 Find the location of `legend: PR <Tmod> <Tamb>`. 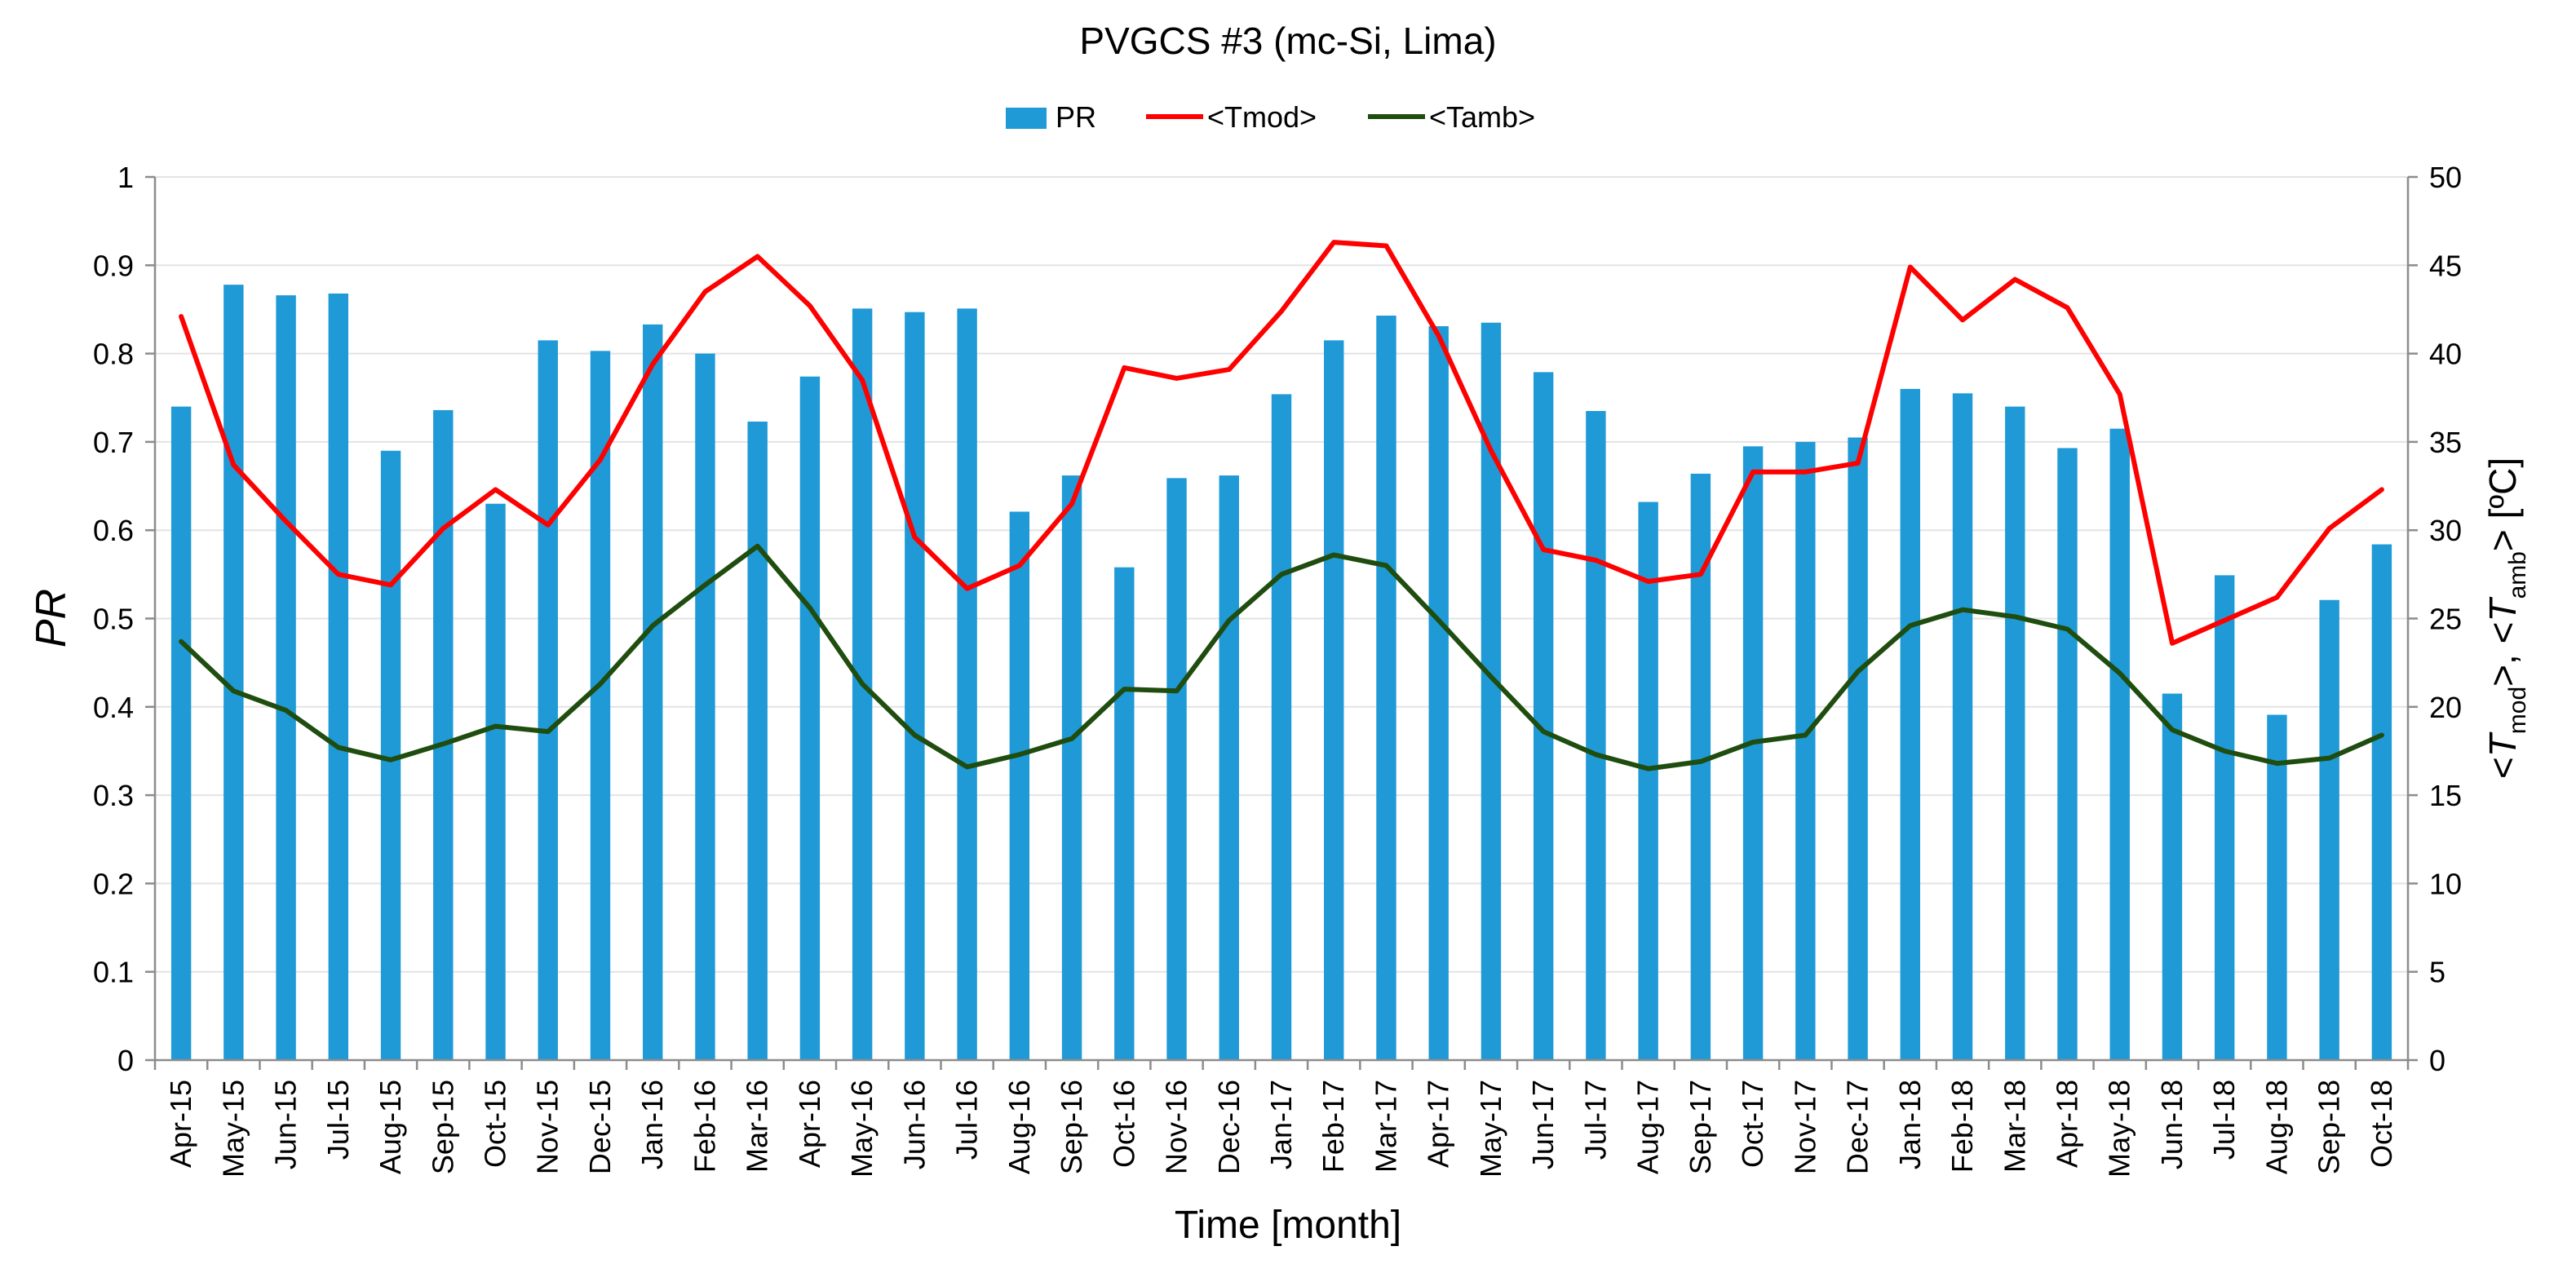

legend: PR <Tmod> <Tamb> is located at coordinates (1270, 117).